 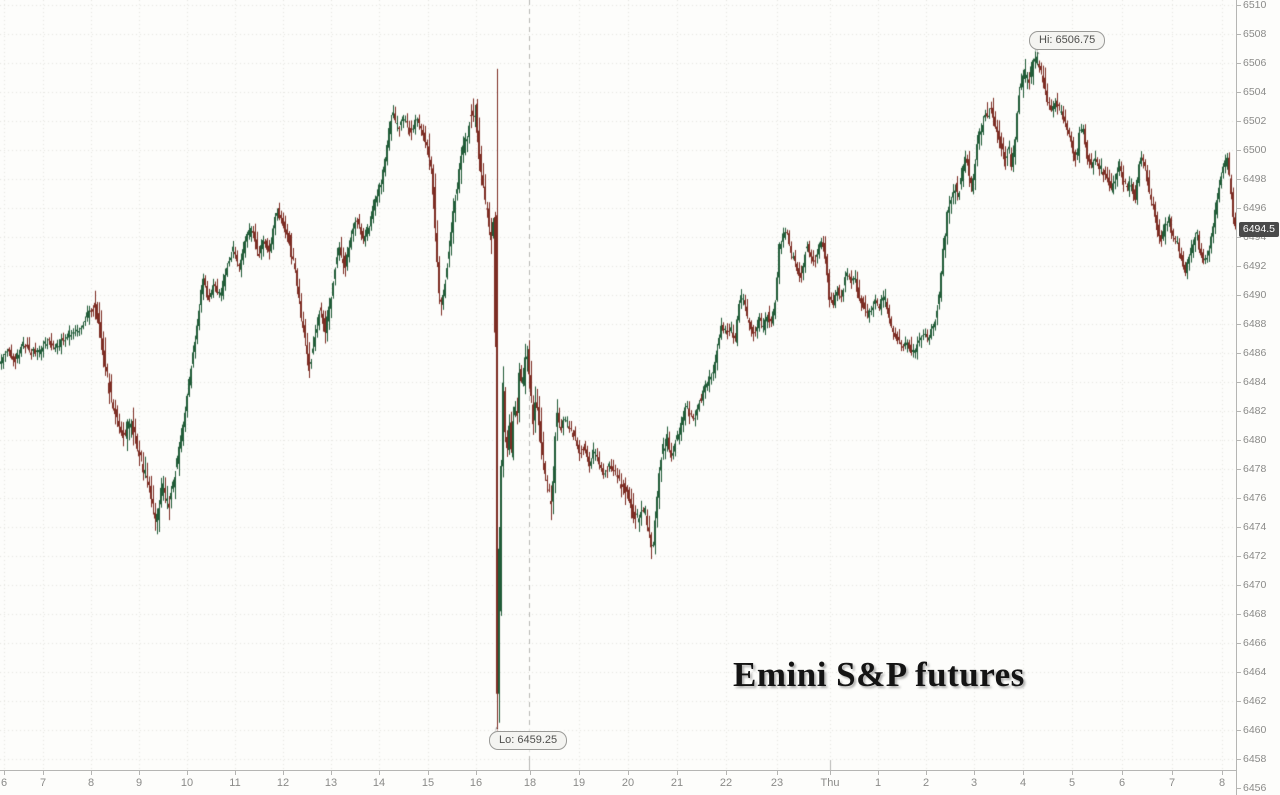 I want to click on time-axis-label: 3, so click(x=974, y=783).